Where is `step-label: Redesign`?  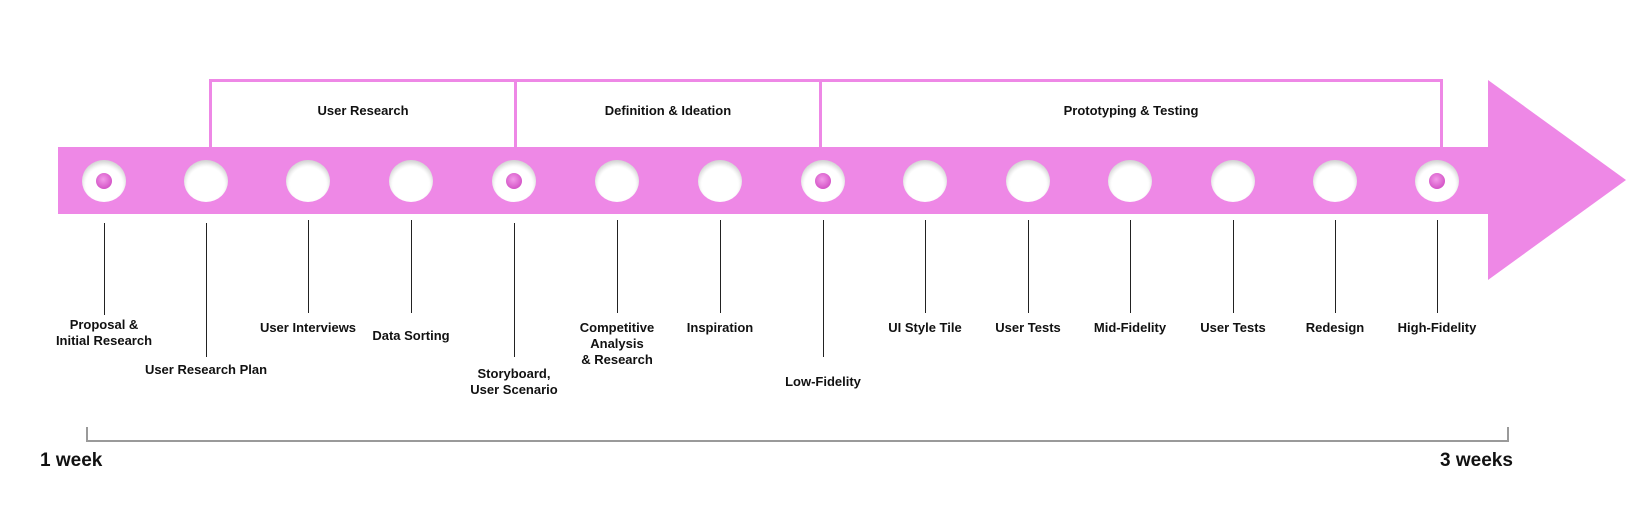 step-label: Redesign is located at coordinates (1335, 327).